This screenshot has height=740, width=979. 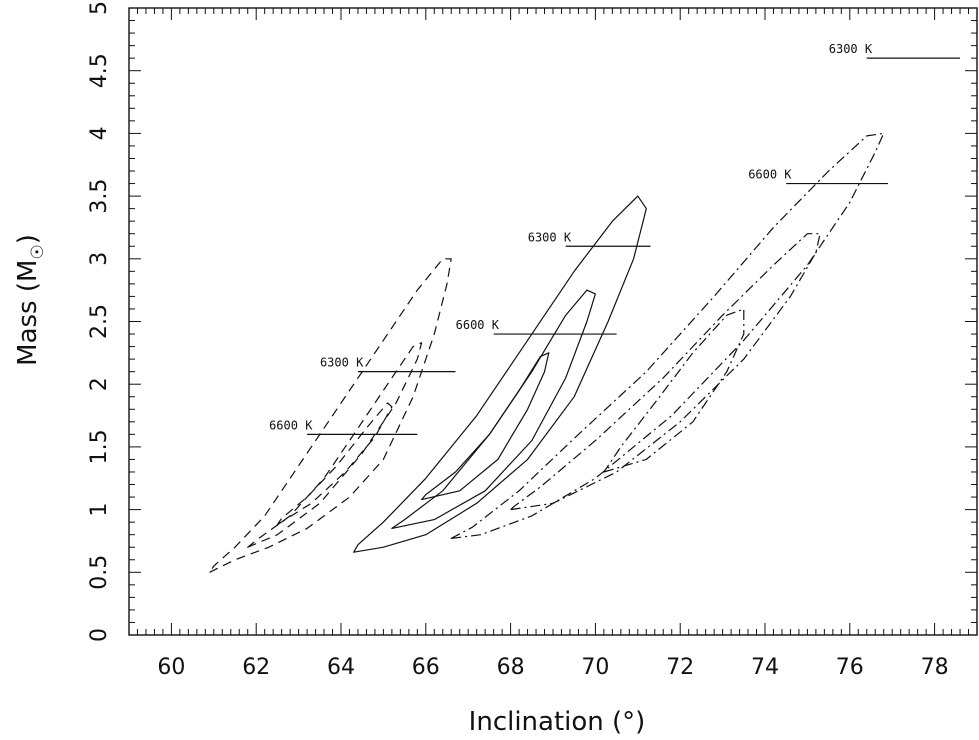 I want to click on y-tick-label: 1, so click(x=99, y=510).